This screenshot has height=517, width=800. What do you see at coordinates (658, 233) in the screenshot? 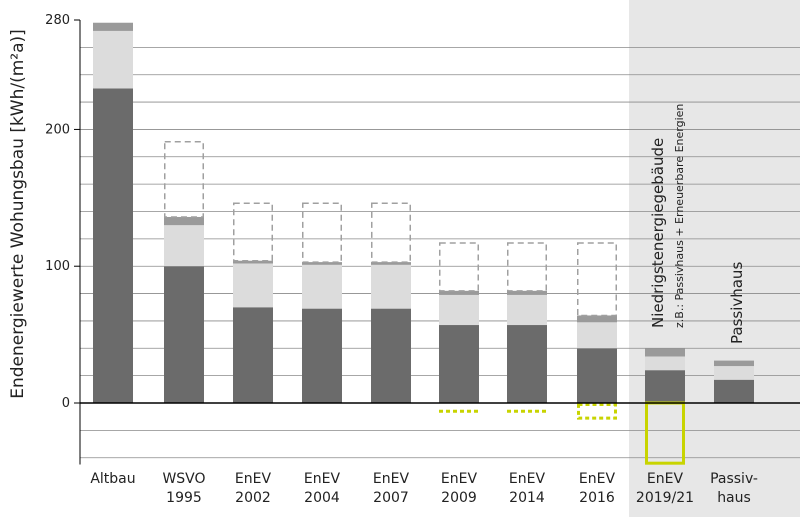
I see `annotation-label: Niedrigstenergiegebäude` at bounding box center [658, 233].